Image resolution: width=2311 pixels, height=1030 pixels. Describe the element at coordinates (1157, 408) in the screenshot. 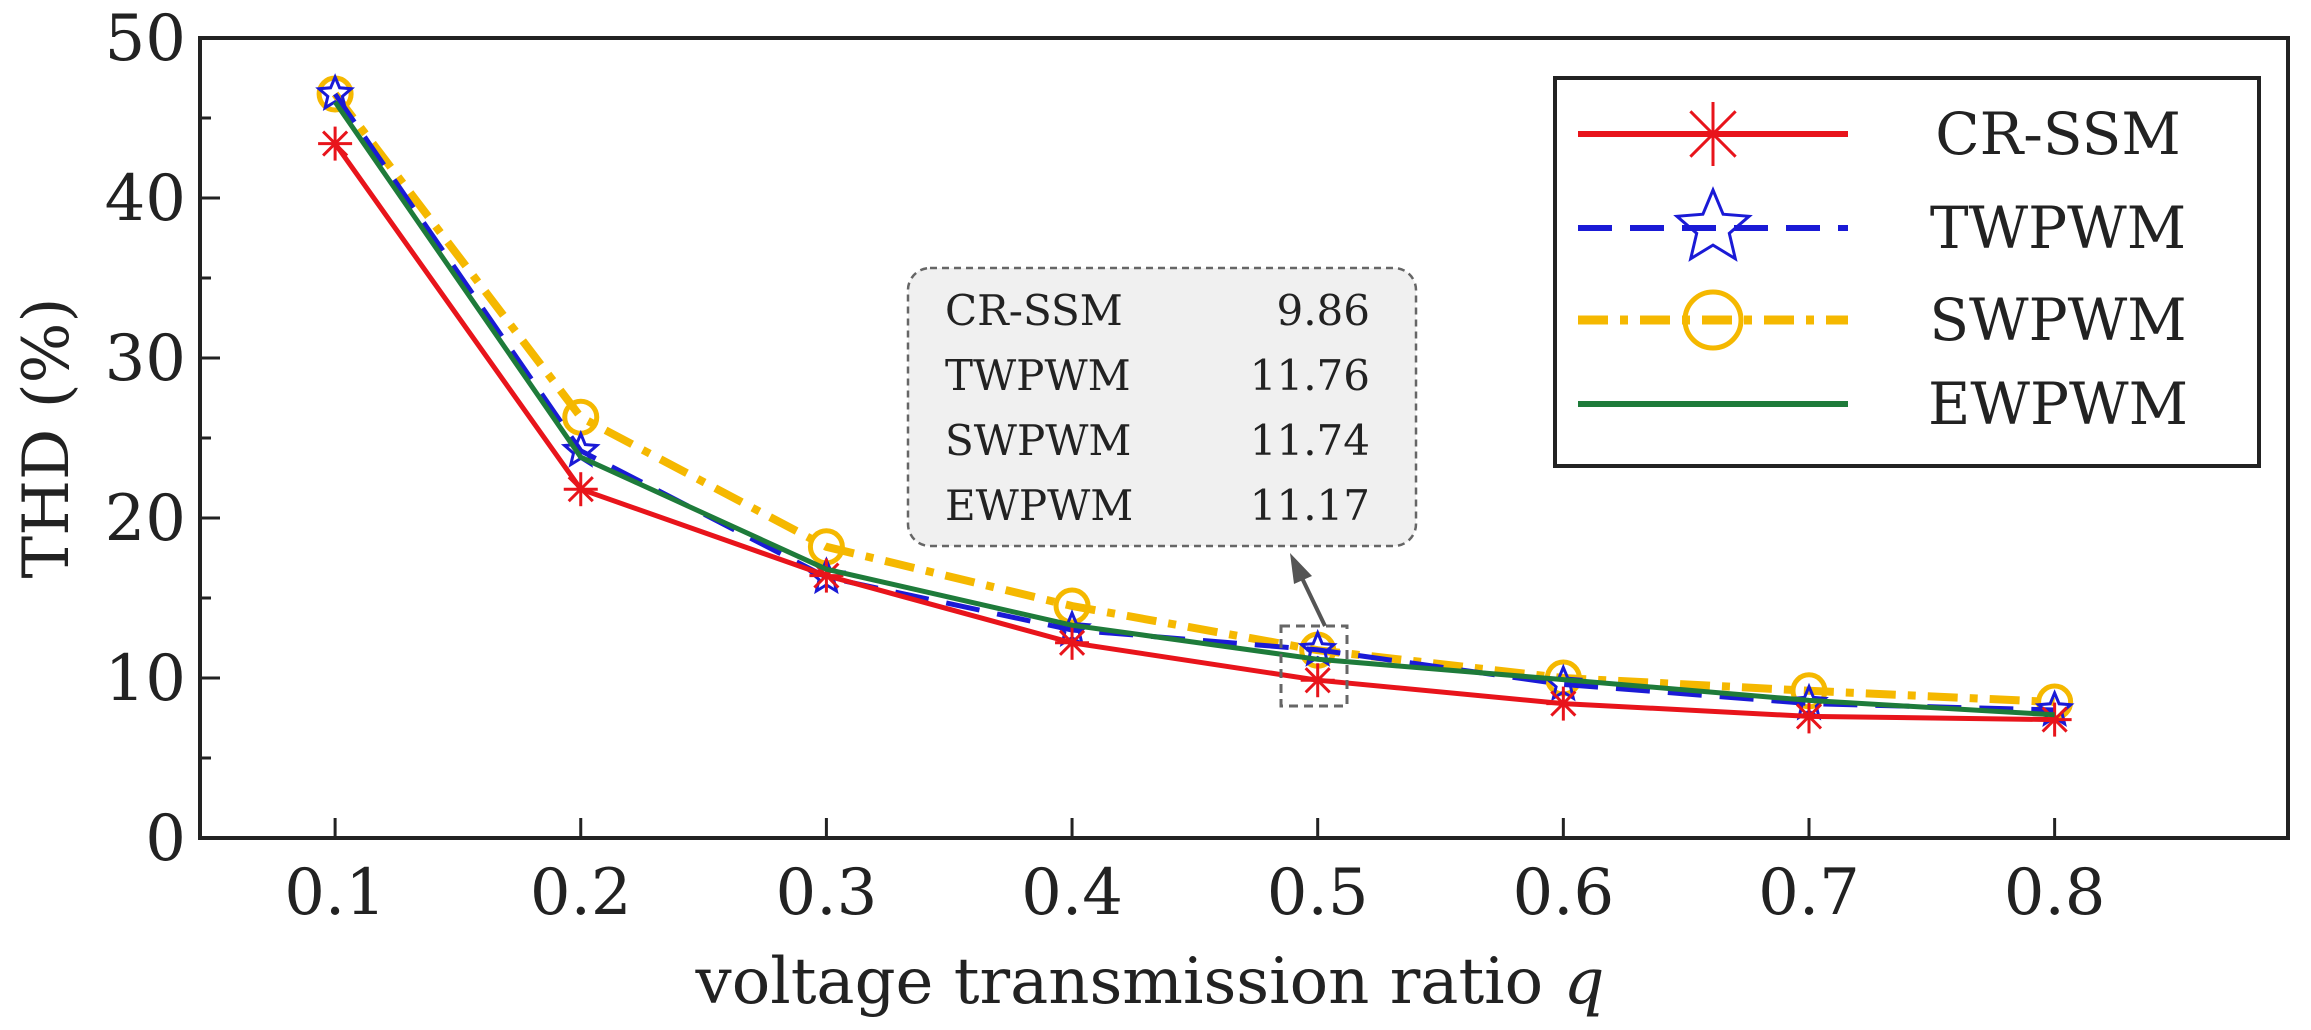

I see `annotation-rows: CR-SSM 9.86 TWPWM 11.76 SWPWM 11.74 EWPWM 11.17` at that location.